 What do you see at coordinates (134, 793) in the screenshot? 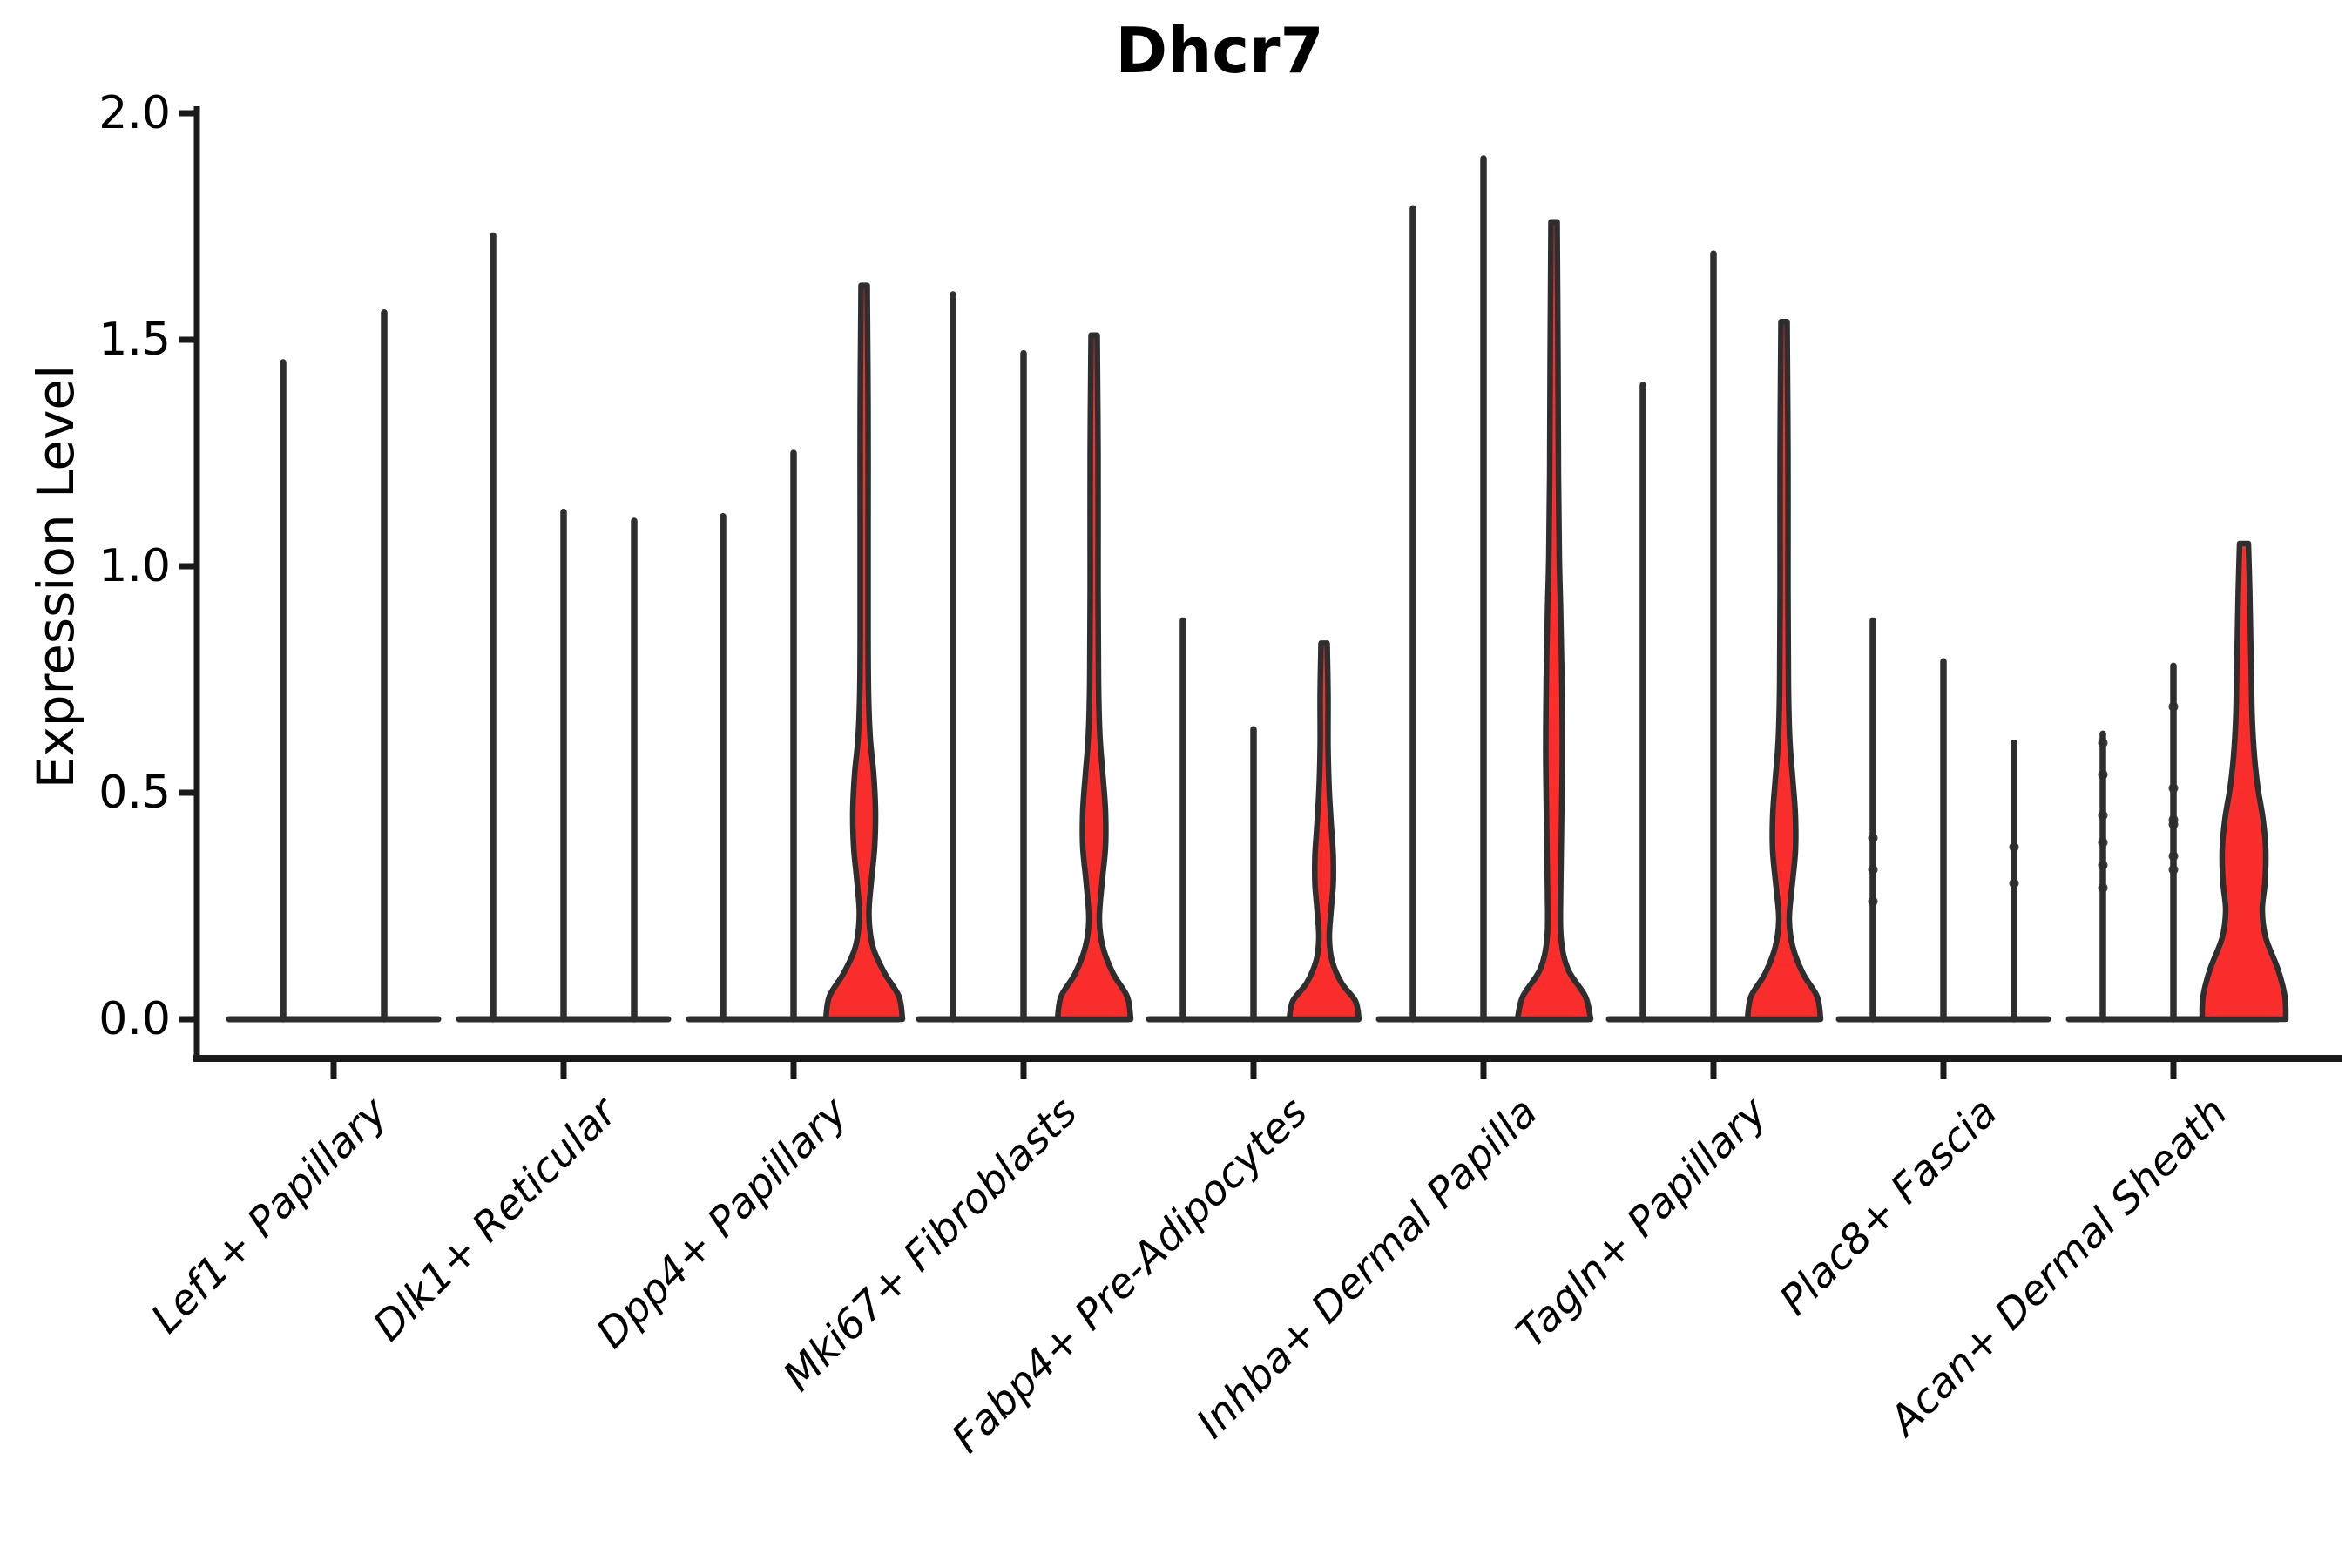
I see `y-tick-label: 0.5` at bounding box center [134, 793].